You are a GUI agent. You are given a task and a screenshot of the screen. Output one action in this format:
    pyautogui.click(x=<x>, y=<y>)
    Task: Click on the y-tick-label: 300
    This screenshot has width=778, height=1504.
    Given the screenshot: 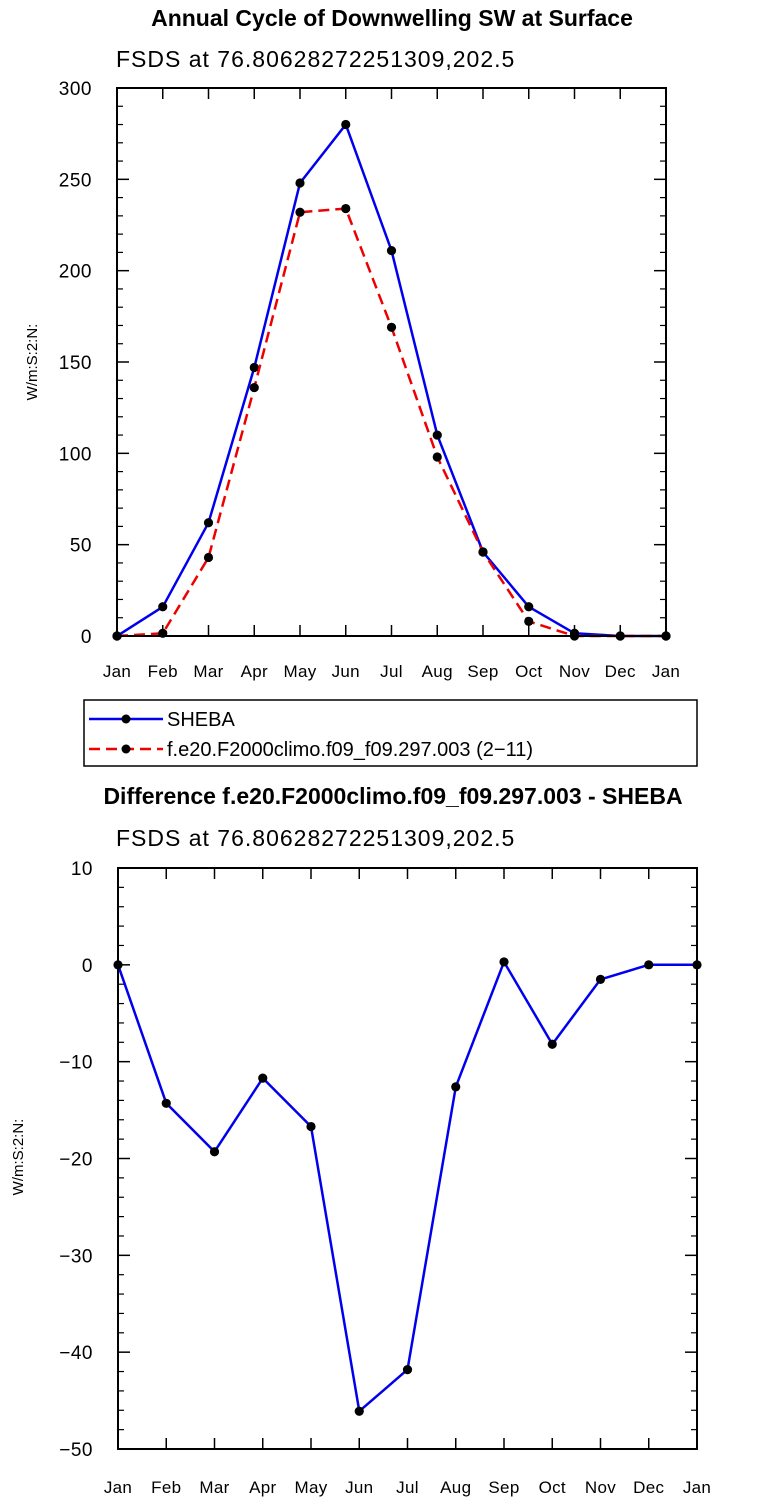 What is the action you would take?
    pyautogui.click(x=75, y=89)
    